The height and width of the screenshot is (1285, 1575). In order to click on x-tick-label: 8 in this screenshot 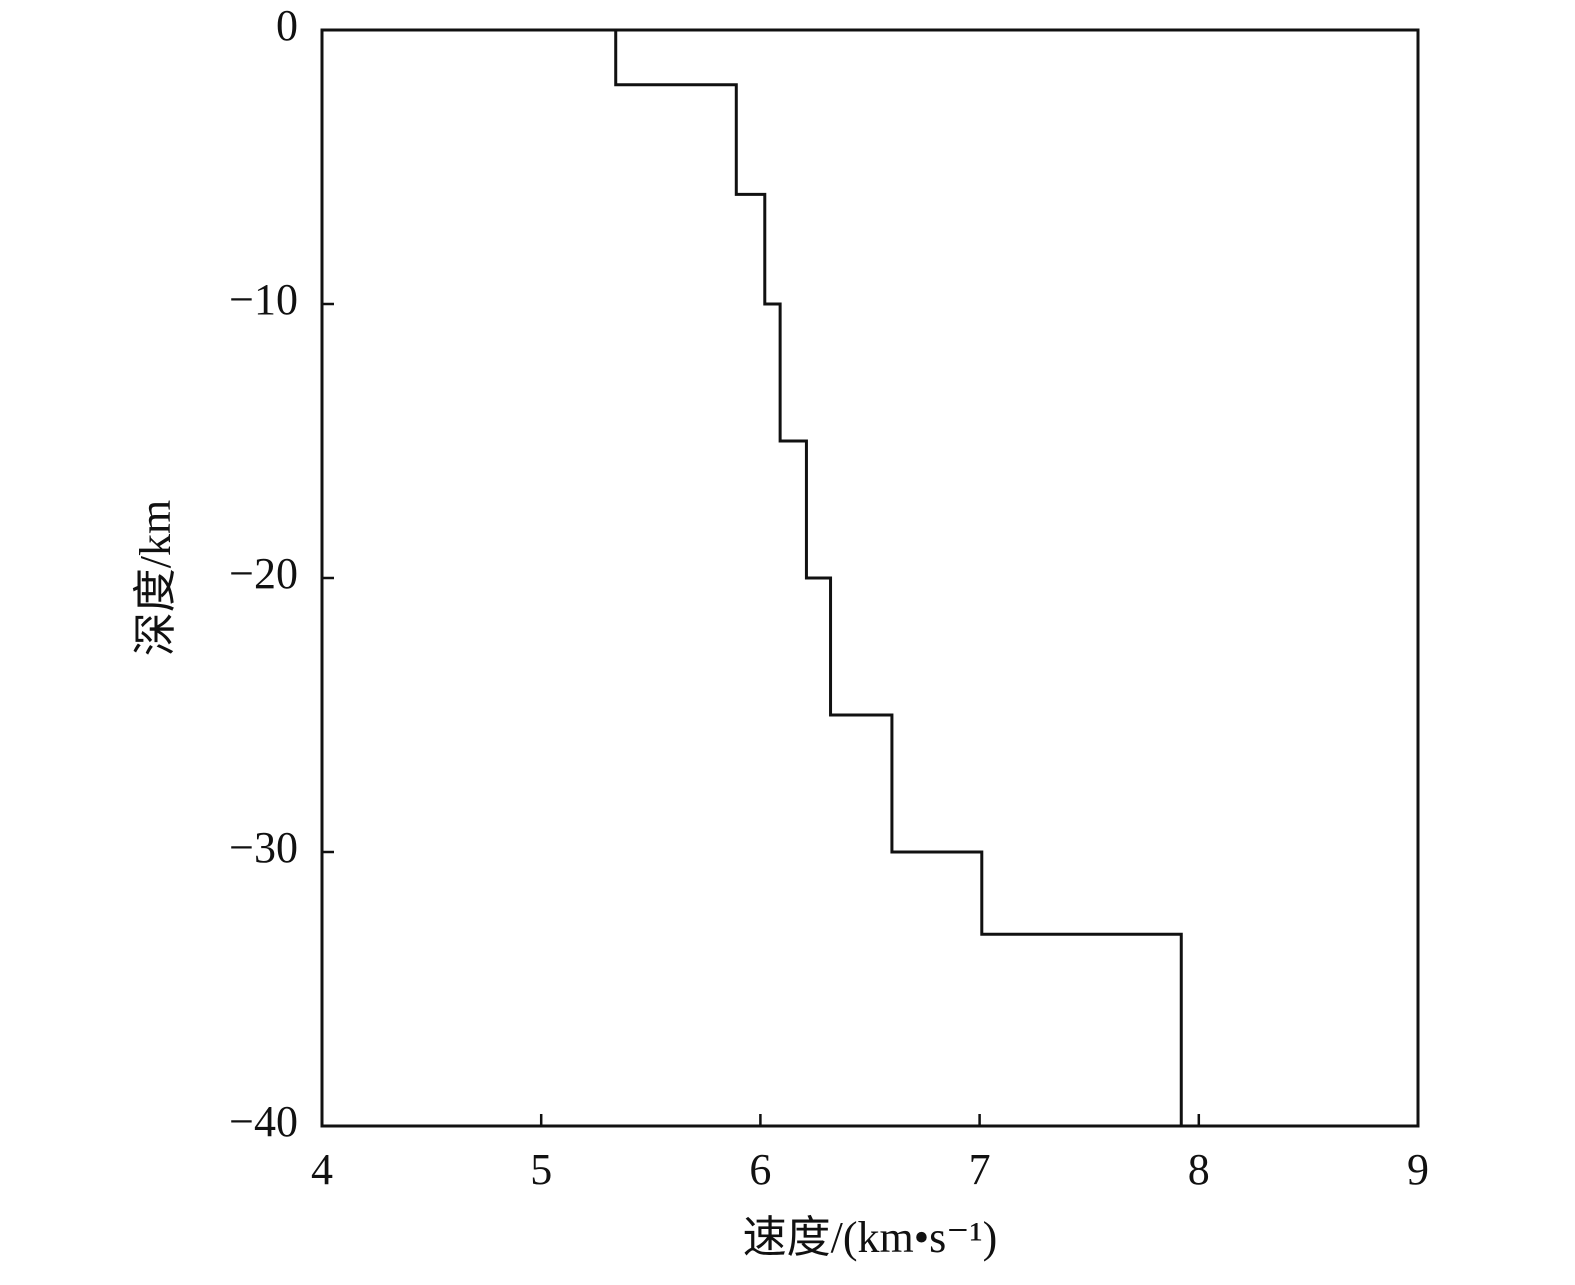, I will do `click(1199, 1169)`.